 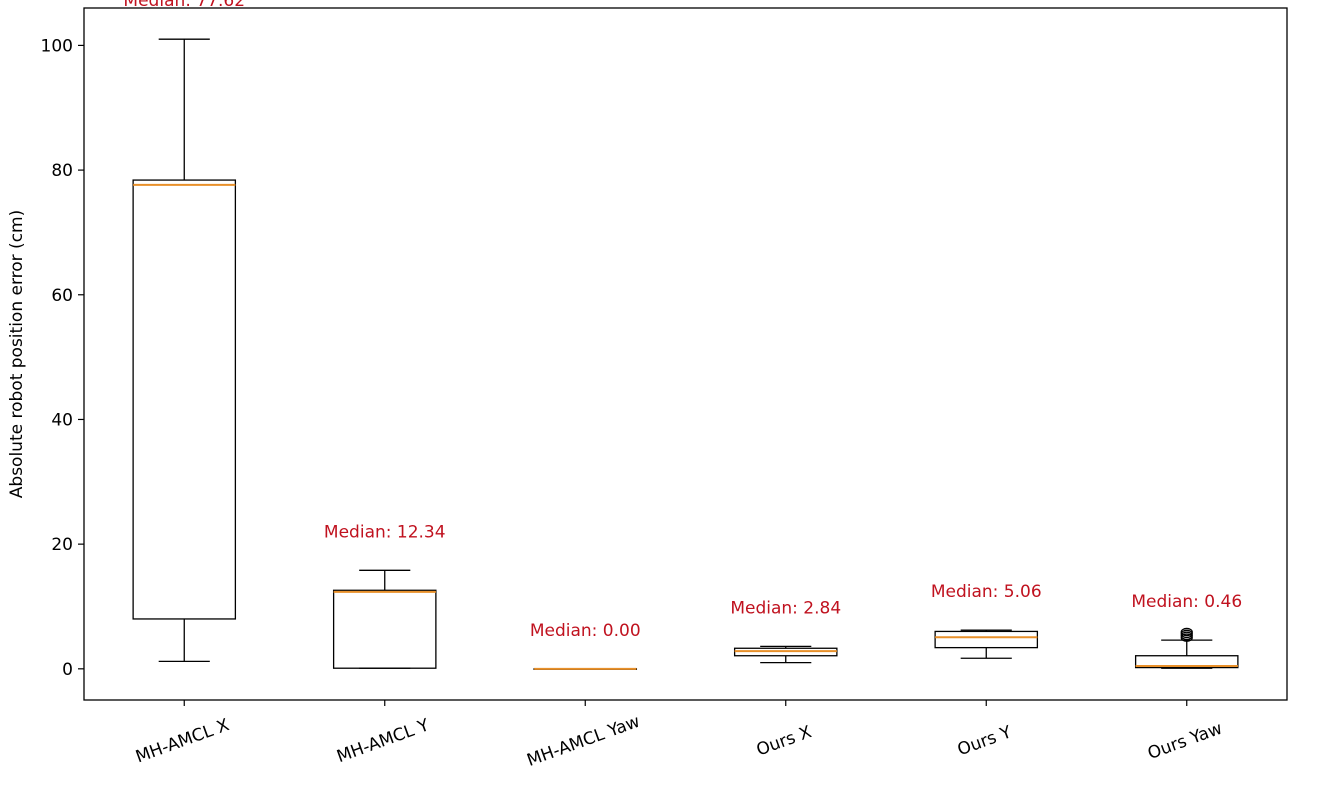 I want to click on x-tick-label: MH-AMCL X, so click(x=182, y=741).